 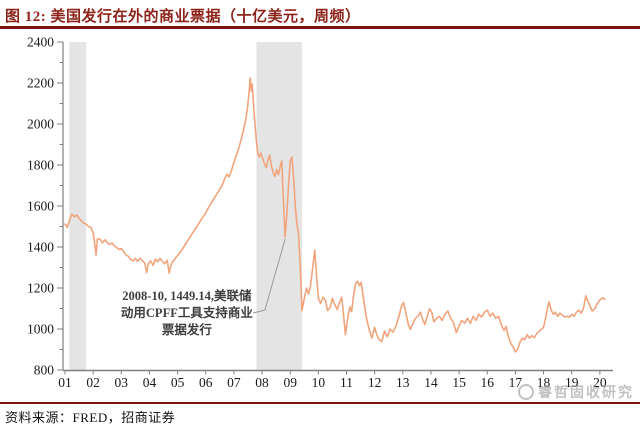 I want to click on y-tick-label: 2400, so click(x=40, y=42).